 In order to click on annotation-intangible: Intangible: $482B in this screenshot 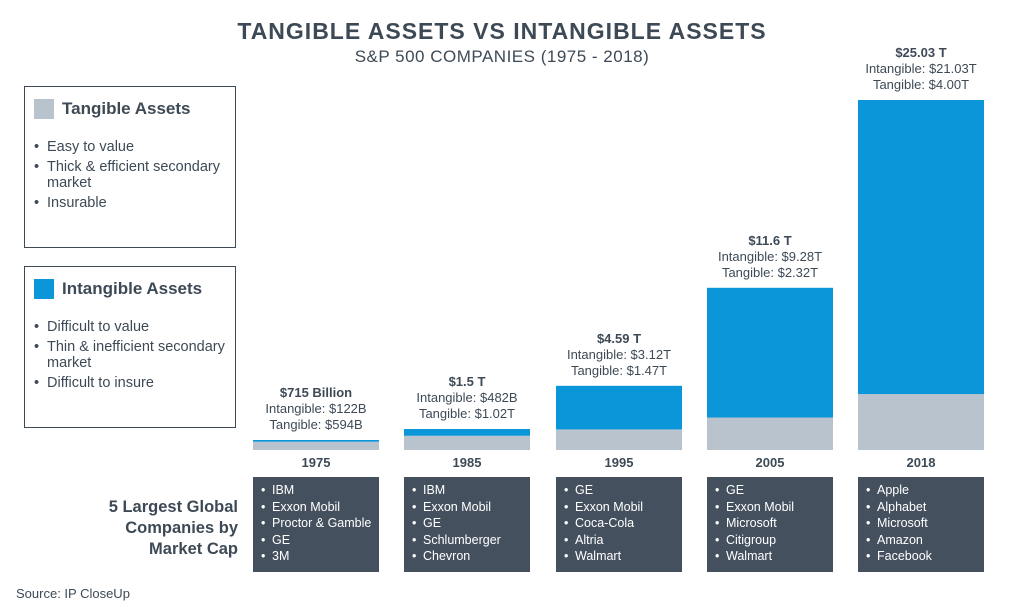, I will do `click(467, 397)`.